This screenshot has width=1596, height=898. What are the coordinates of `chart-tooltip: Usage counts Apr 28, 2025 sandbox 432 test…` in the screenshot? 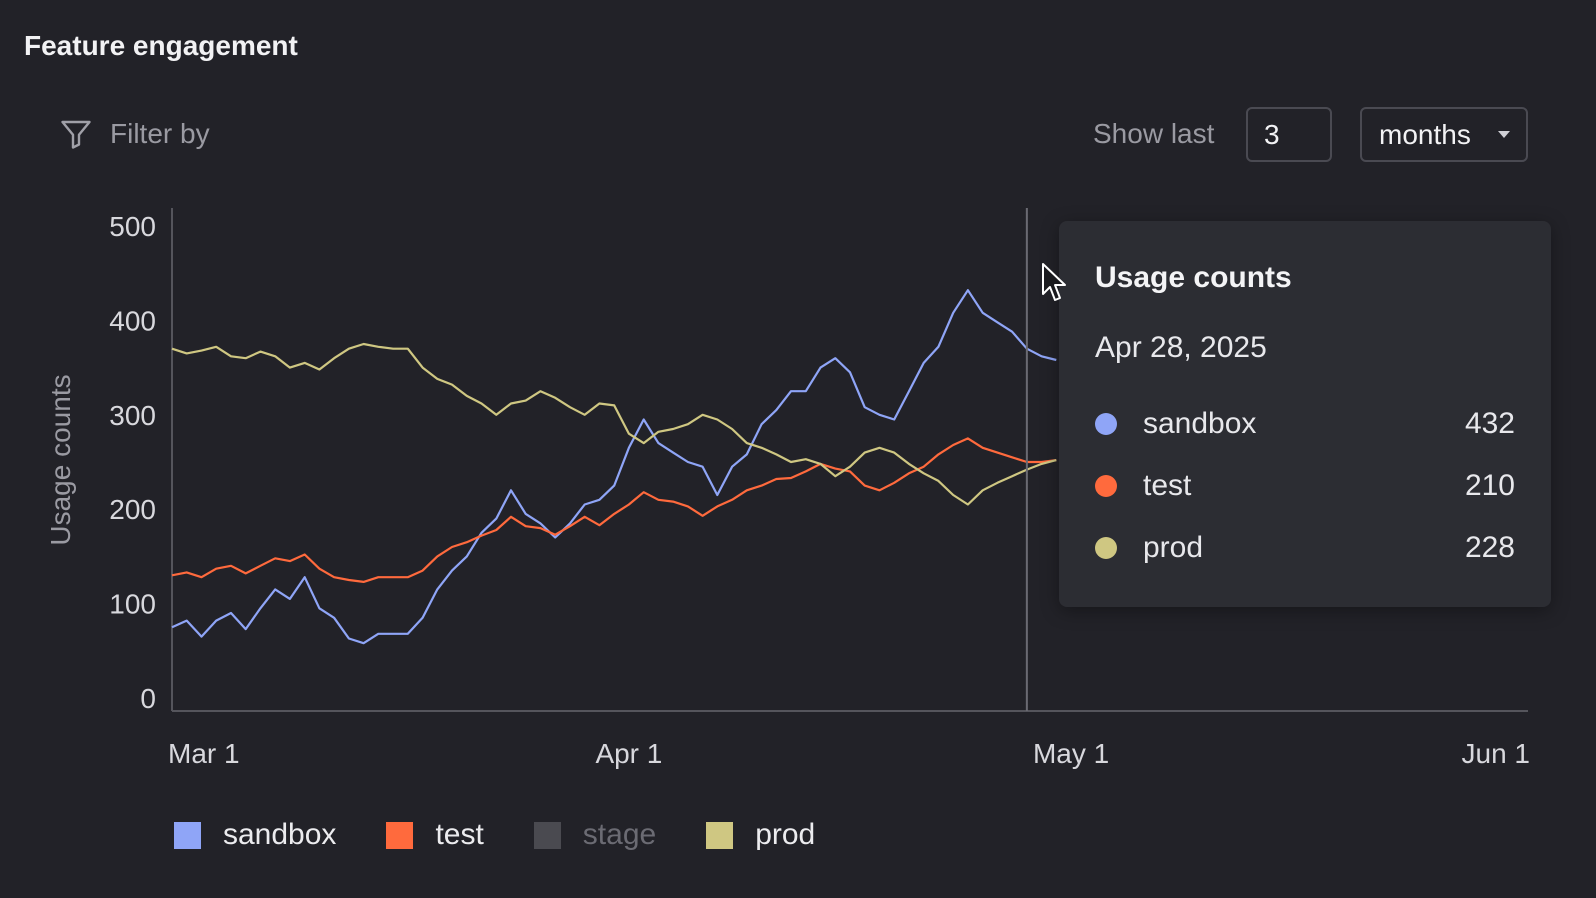 It's located at (1305, 414).